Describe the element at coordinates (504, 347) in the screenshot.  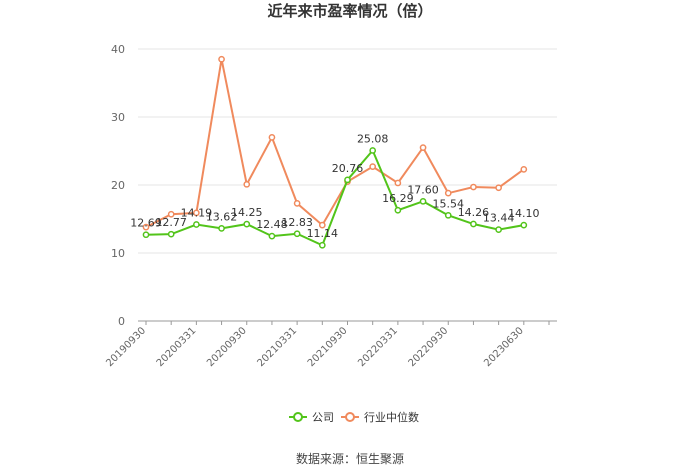
I see `x-tick-label: 20230630` at that location.